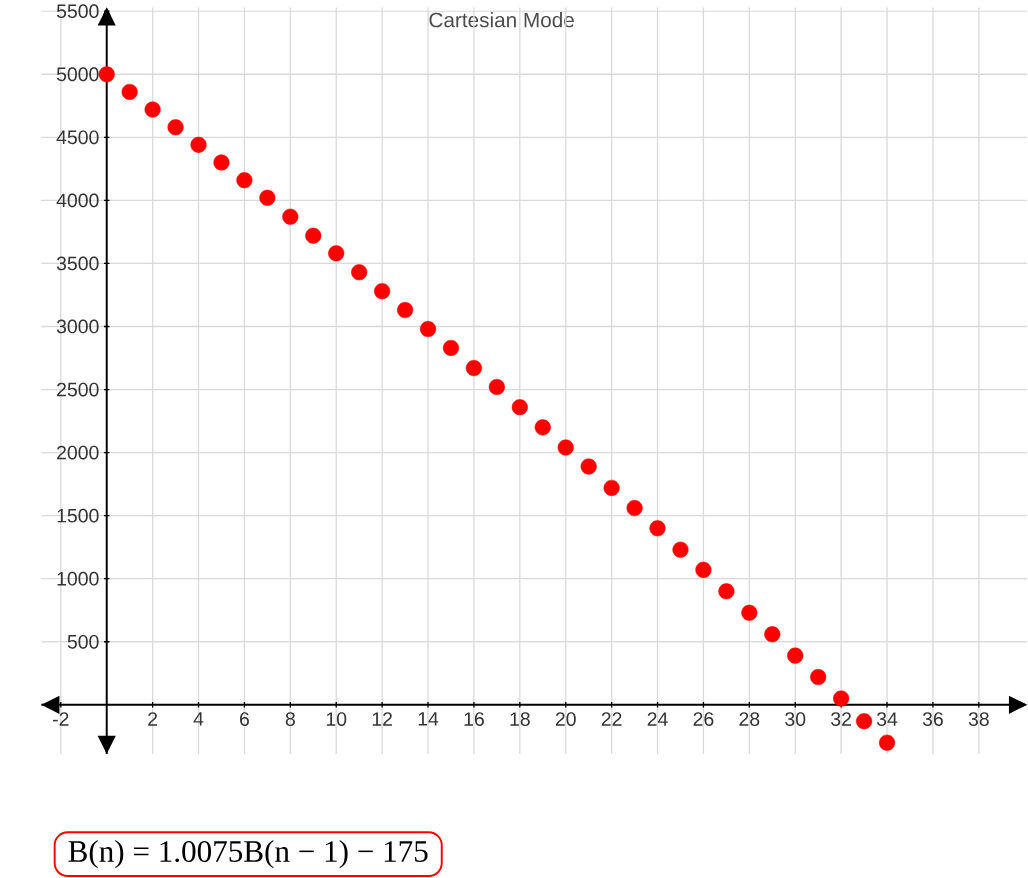  What do you see at coordinates (77, 74) in the screenshot?
I see `y-tick-label: 5000` at bounding box center [77, 74].